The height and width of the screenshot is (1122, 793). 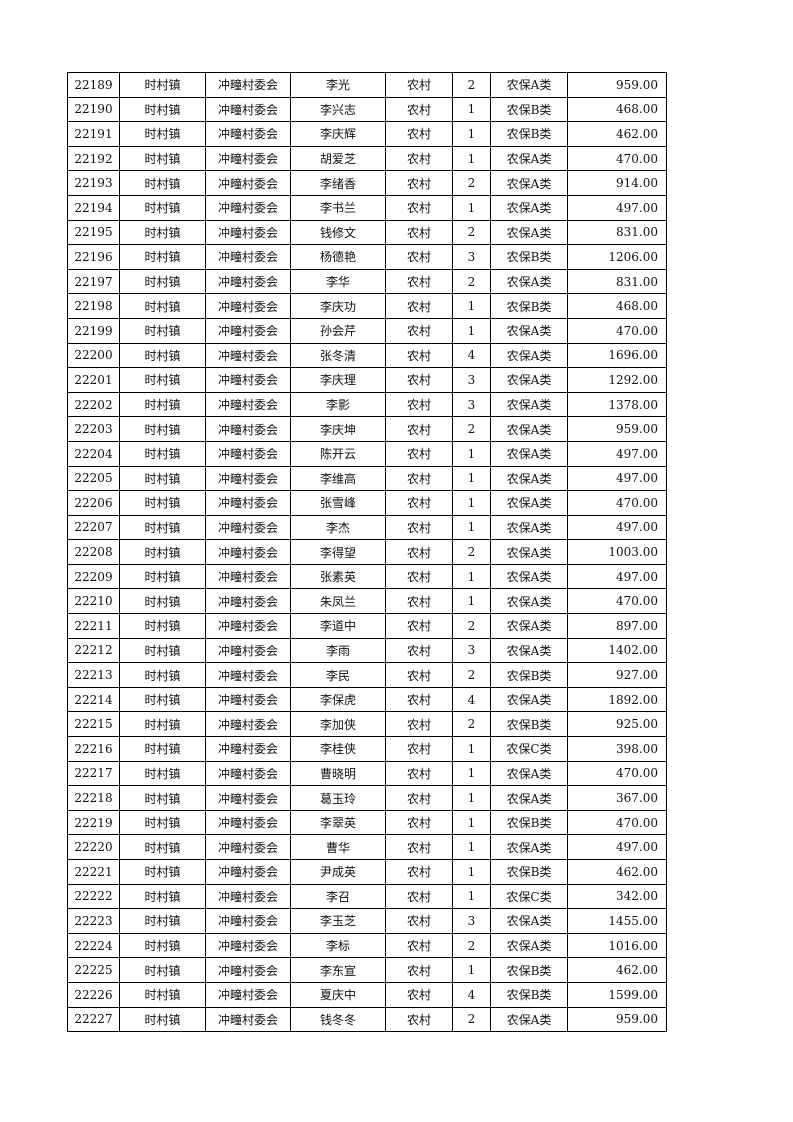 What do you see at coordinates (338, 404) in the screenshot?
I see `person-name-cell: 李影` at bounding box center [338, 404].